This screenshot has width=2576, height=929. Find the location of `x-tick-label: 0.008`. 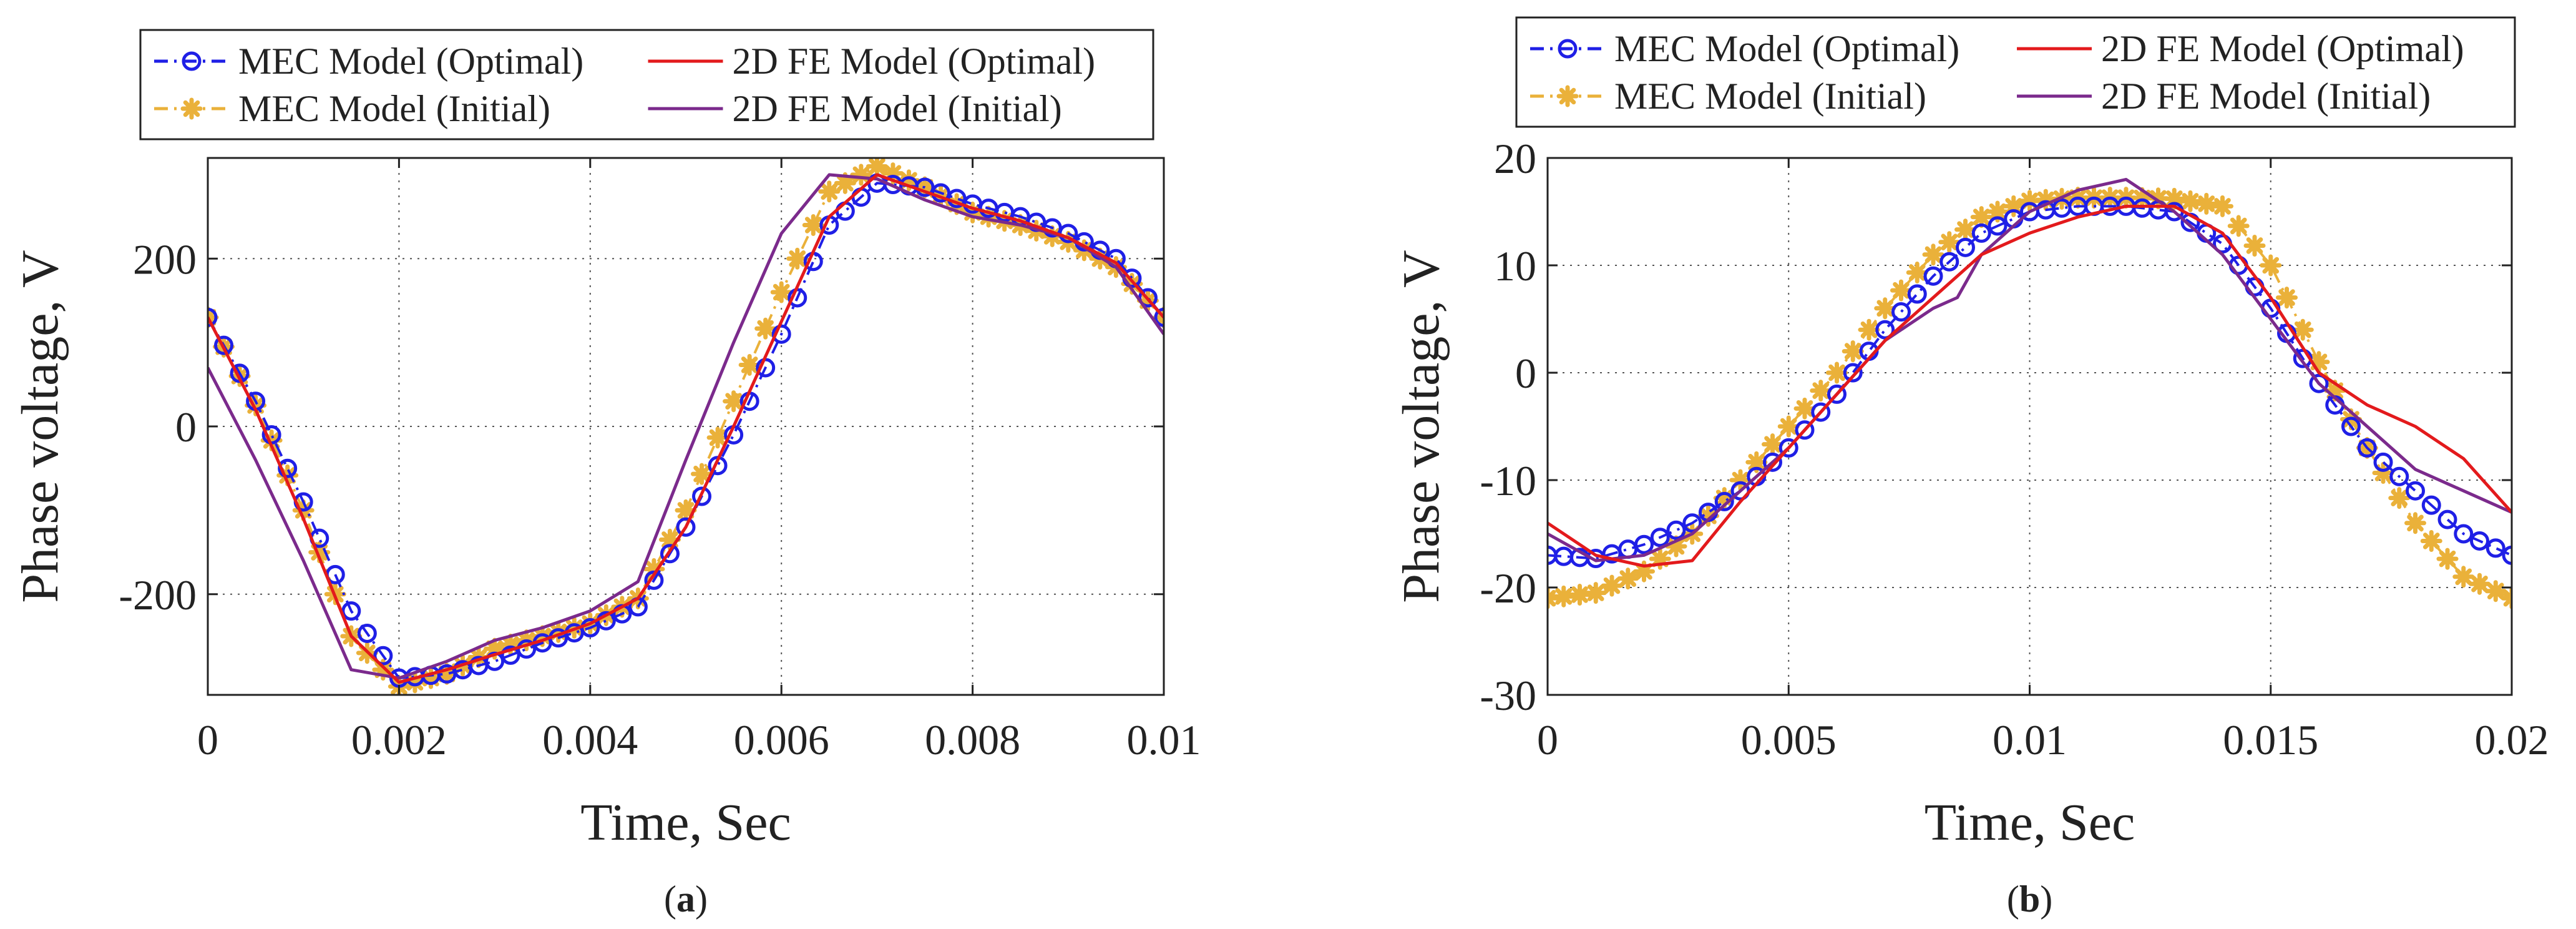

x-tick-label: 0.008 is located at coordinates (972, 740).